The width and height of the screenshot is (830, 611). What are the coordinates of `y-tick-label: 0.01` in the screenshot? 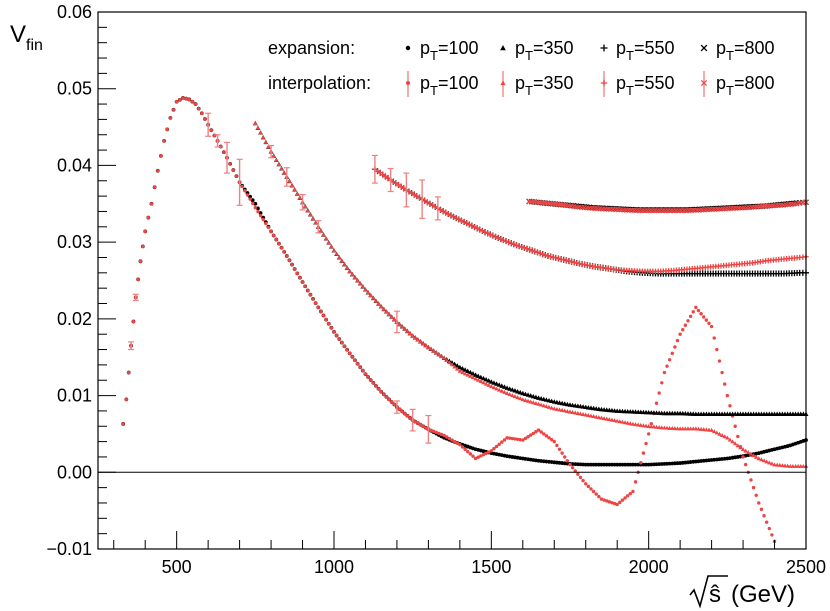 It's located at (74, 396).